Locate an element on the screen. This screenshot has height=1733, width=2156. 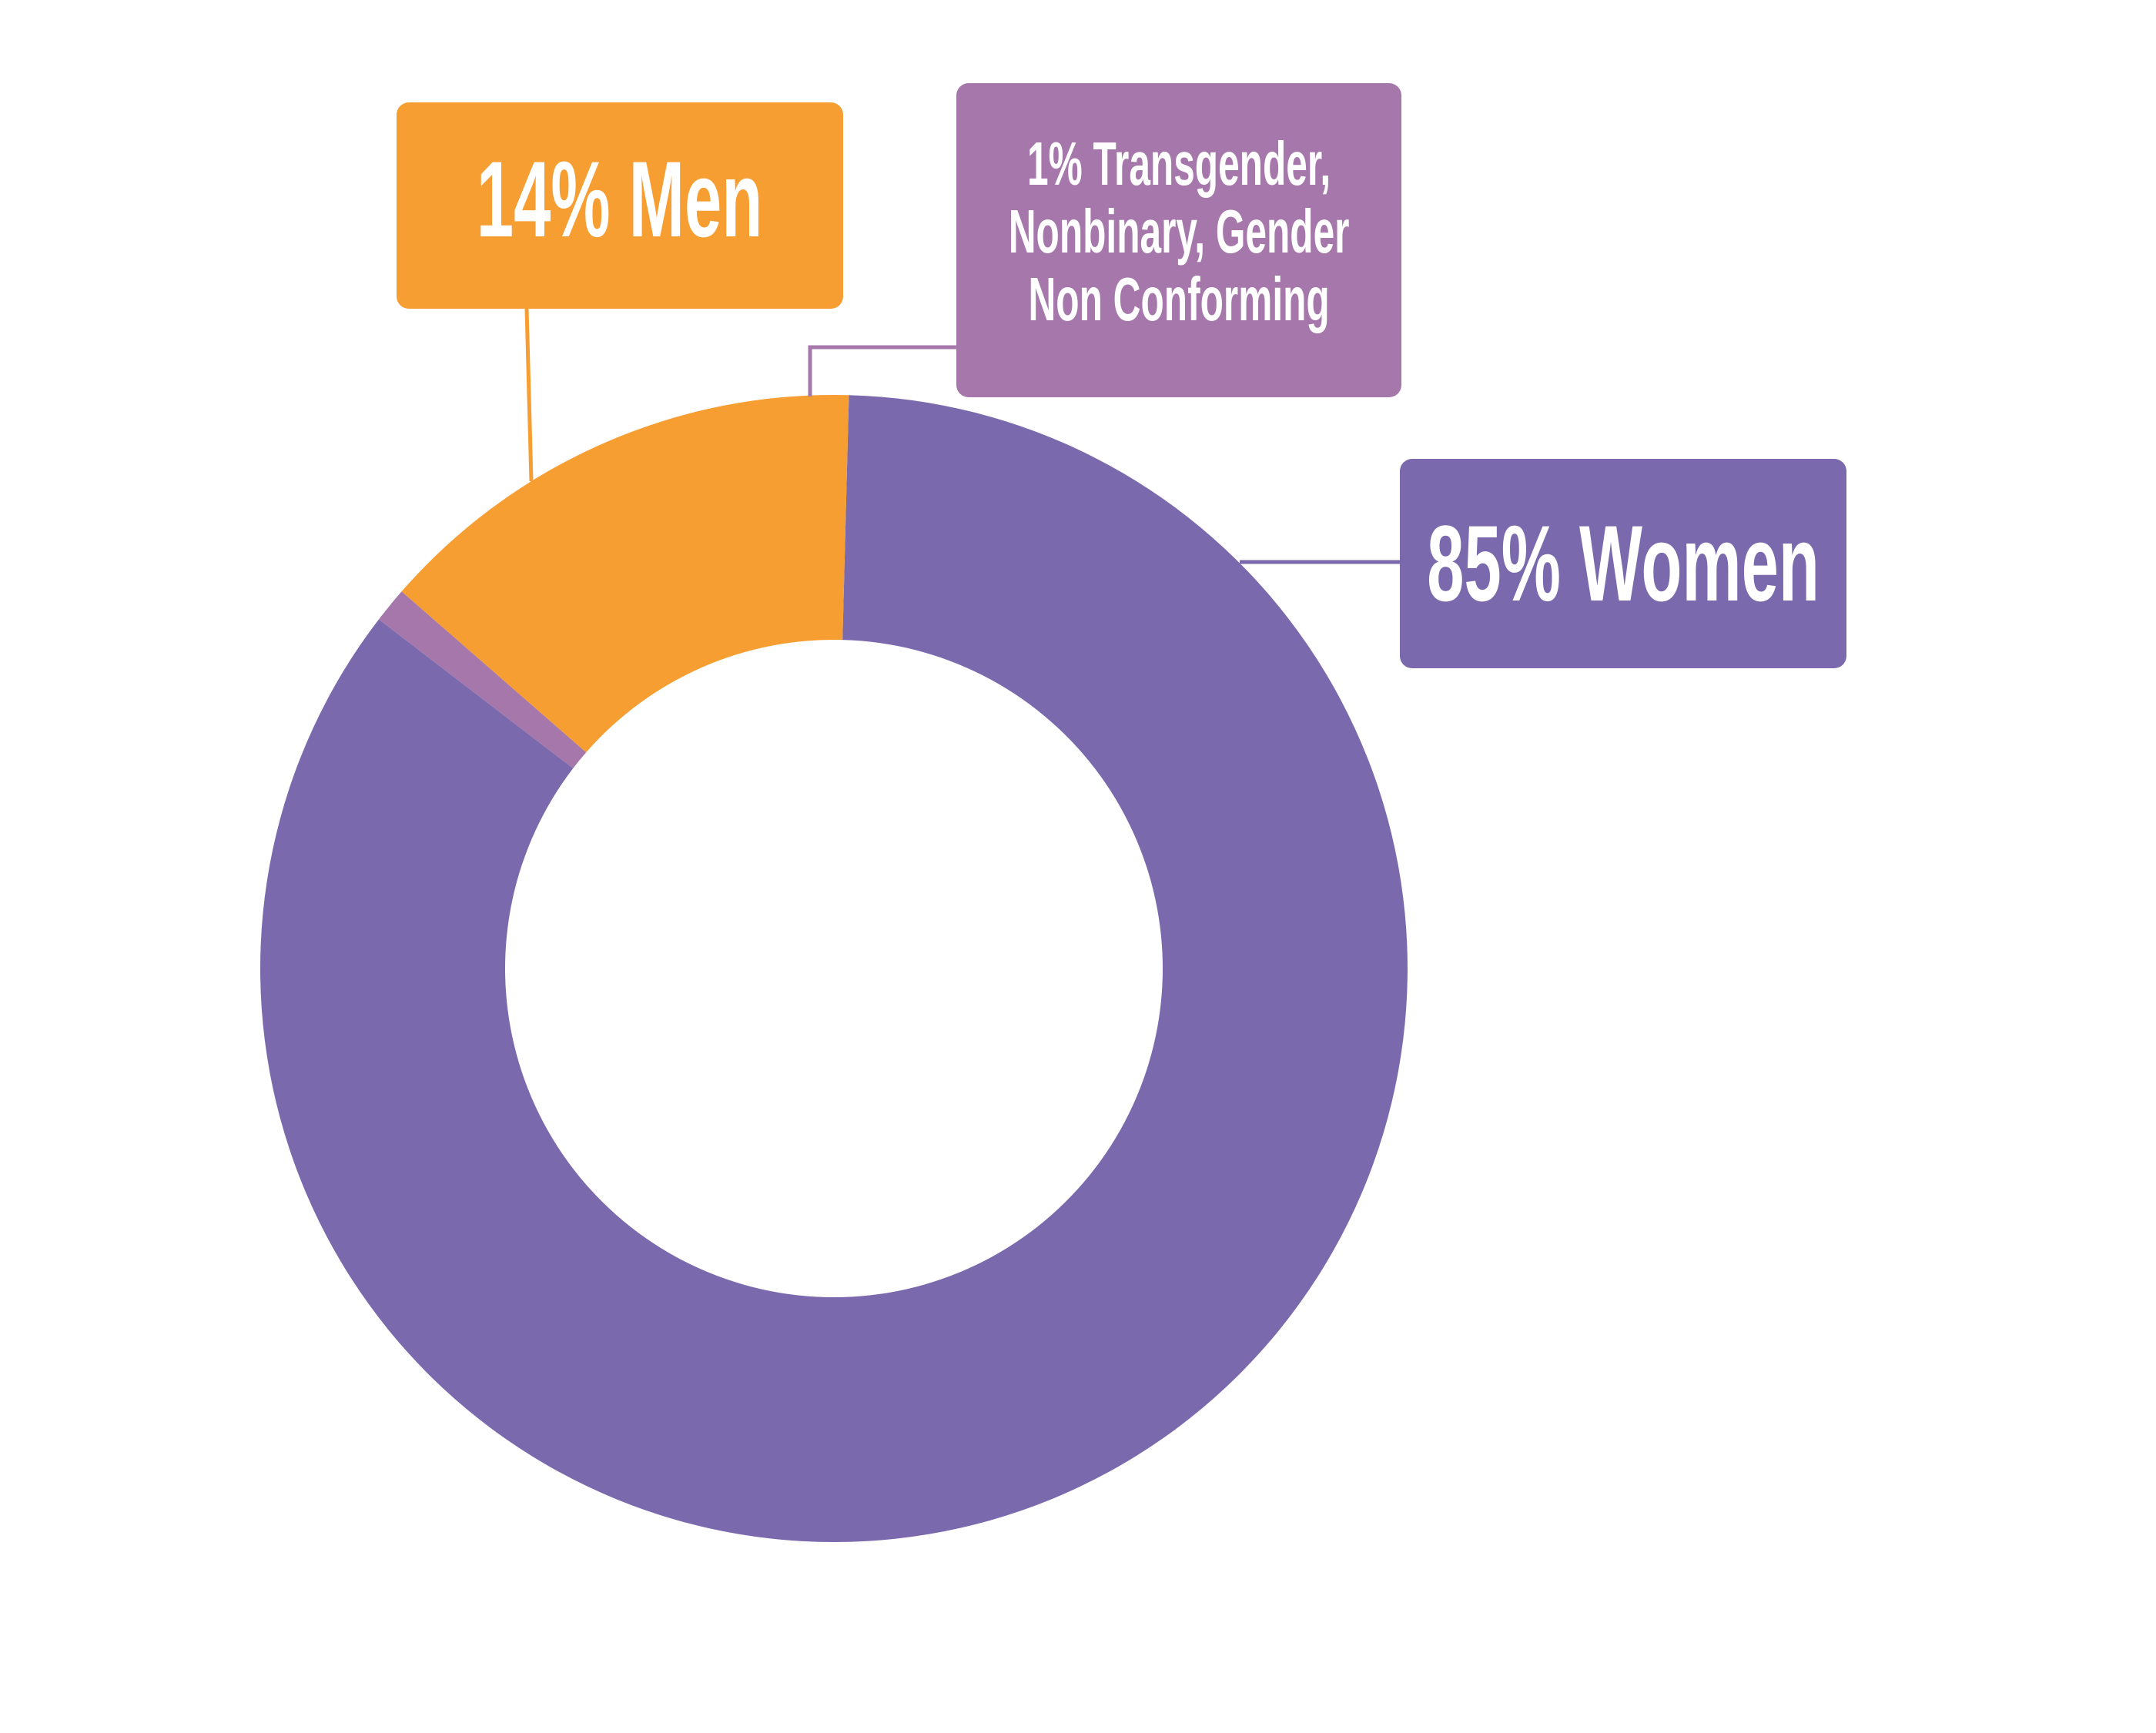
callout-trans-line-3: Non Conforming is located at coordinates (1179, 299).